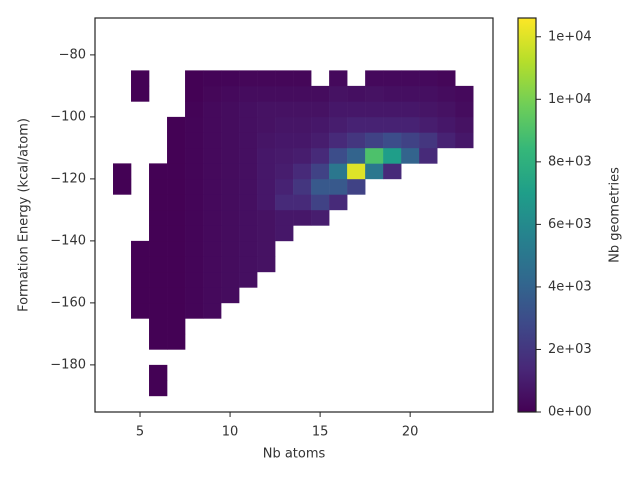 This screenshot has height=480, width=640. I want to click on colorbar-tick-label: 6e+03, so click(570, 224).